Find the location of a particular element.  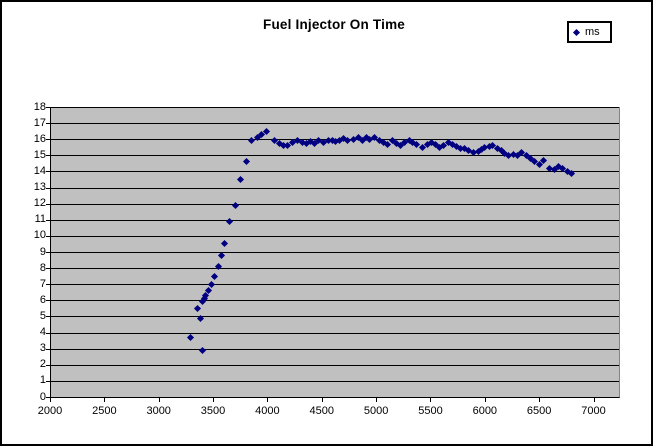

y-tick-label: 8 is located at coordinates (42, 267).